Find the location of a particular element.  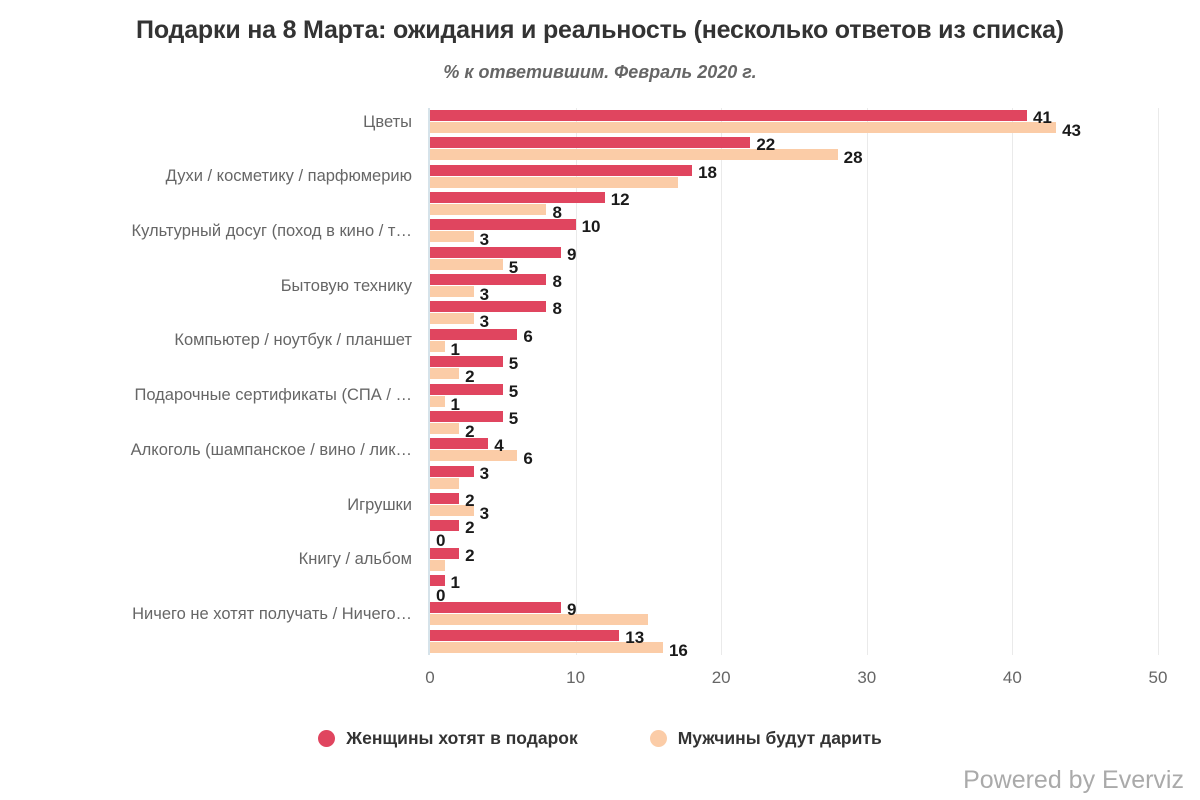

legend-item-0: Женщины хотят в подарок is located at coordinates (448, 738).